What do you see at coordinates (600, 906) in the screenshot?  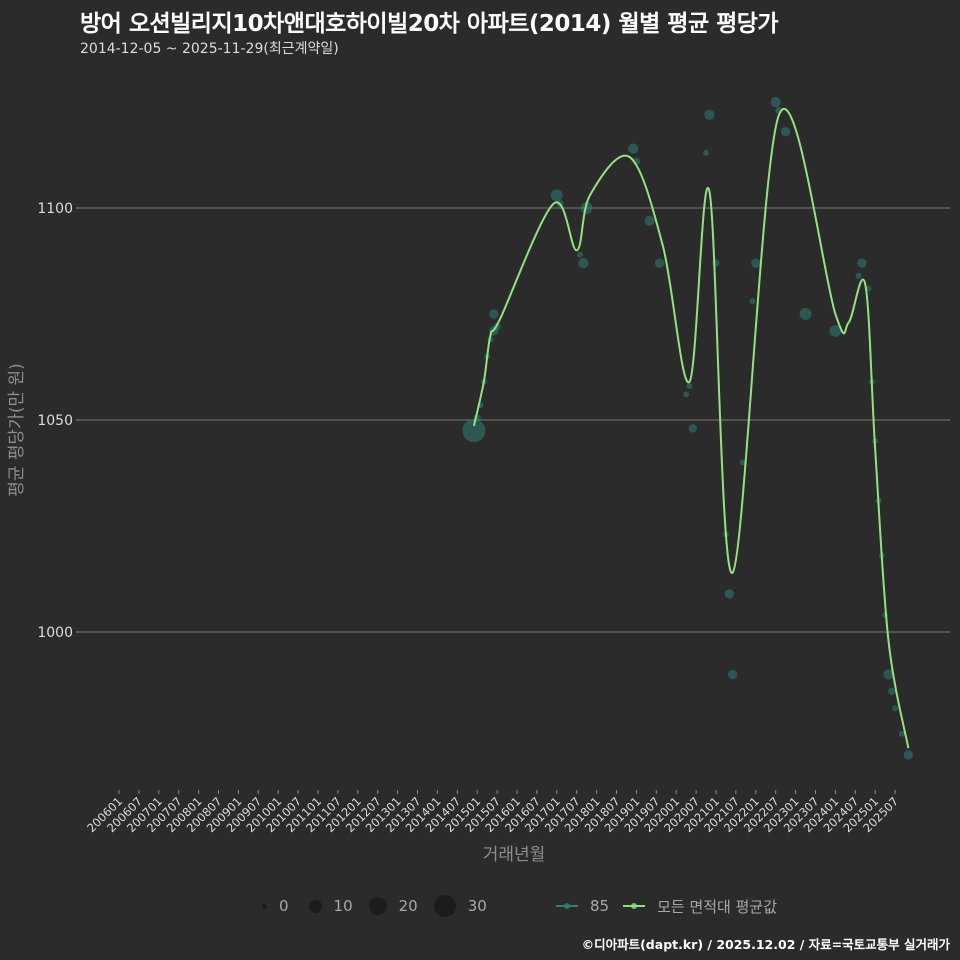 I see `legend-label: 85` at bounding box center [600, 906].